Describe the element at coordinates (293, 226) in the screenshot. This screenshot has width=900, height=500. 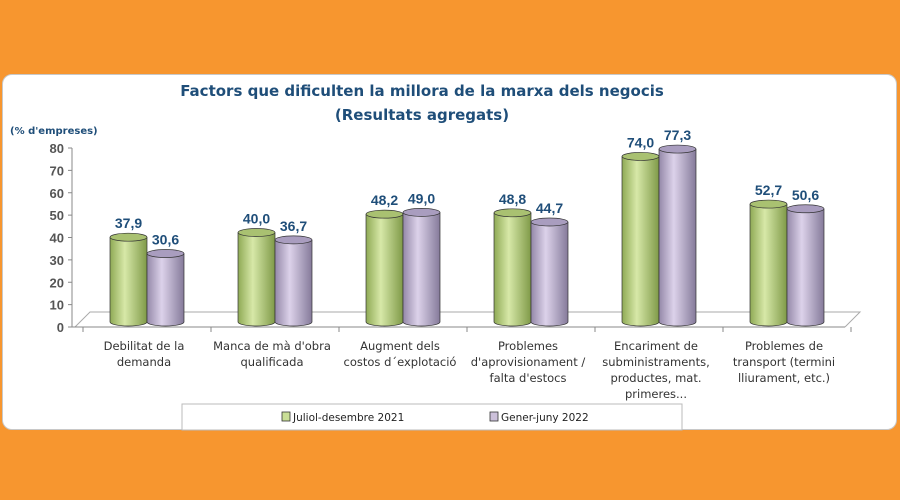
I see `data-label: 36,7` at that location.